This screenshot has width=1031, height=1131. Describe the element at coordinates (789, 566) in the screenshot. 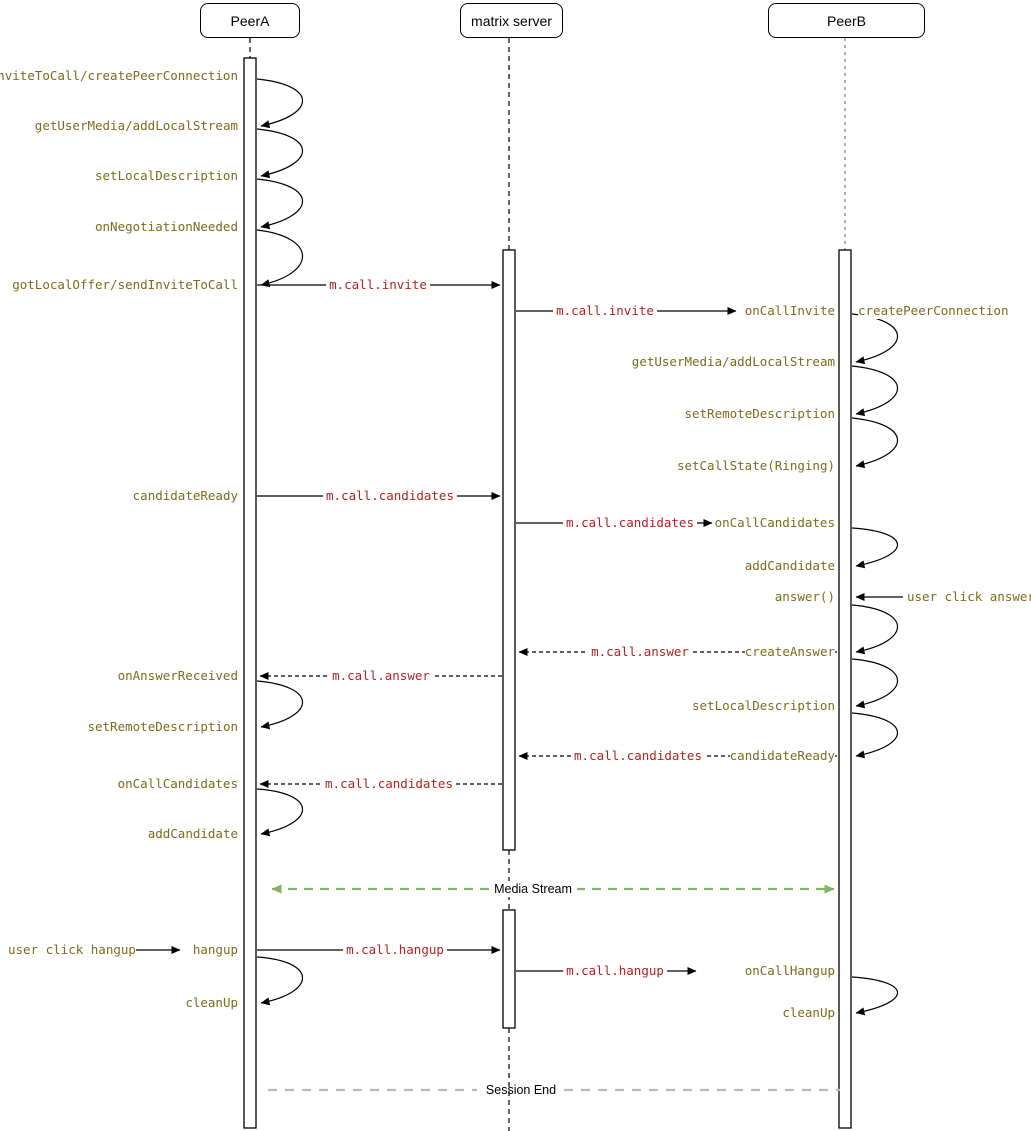

I see `event-peerb-addcandidate: addCandidate` at that location.